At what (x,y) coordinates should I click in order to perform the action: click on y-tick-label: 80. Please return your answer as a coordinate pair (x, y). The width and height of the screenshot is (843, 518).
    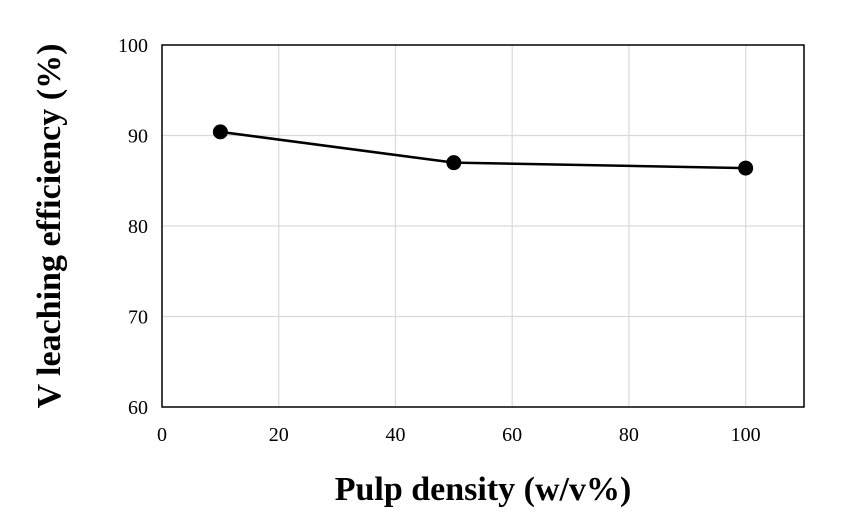
    Looking at the image, I should click on (138, 227).